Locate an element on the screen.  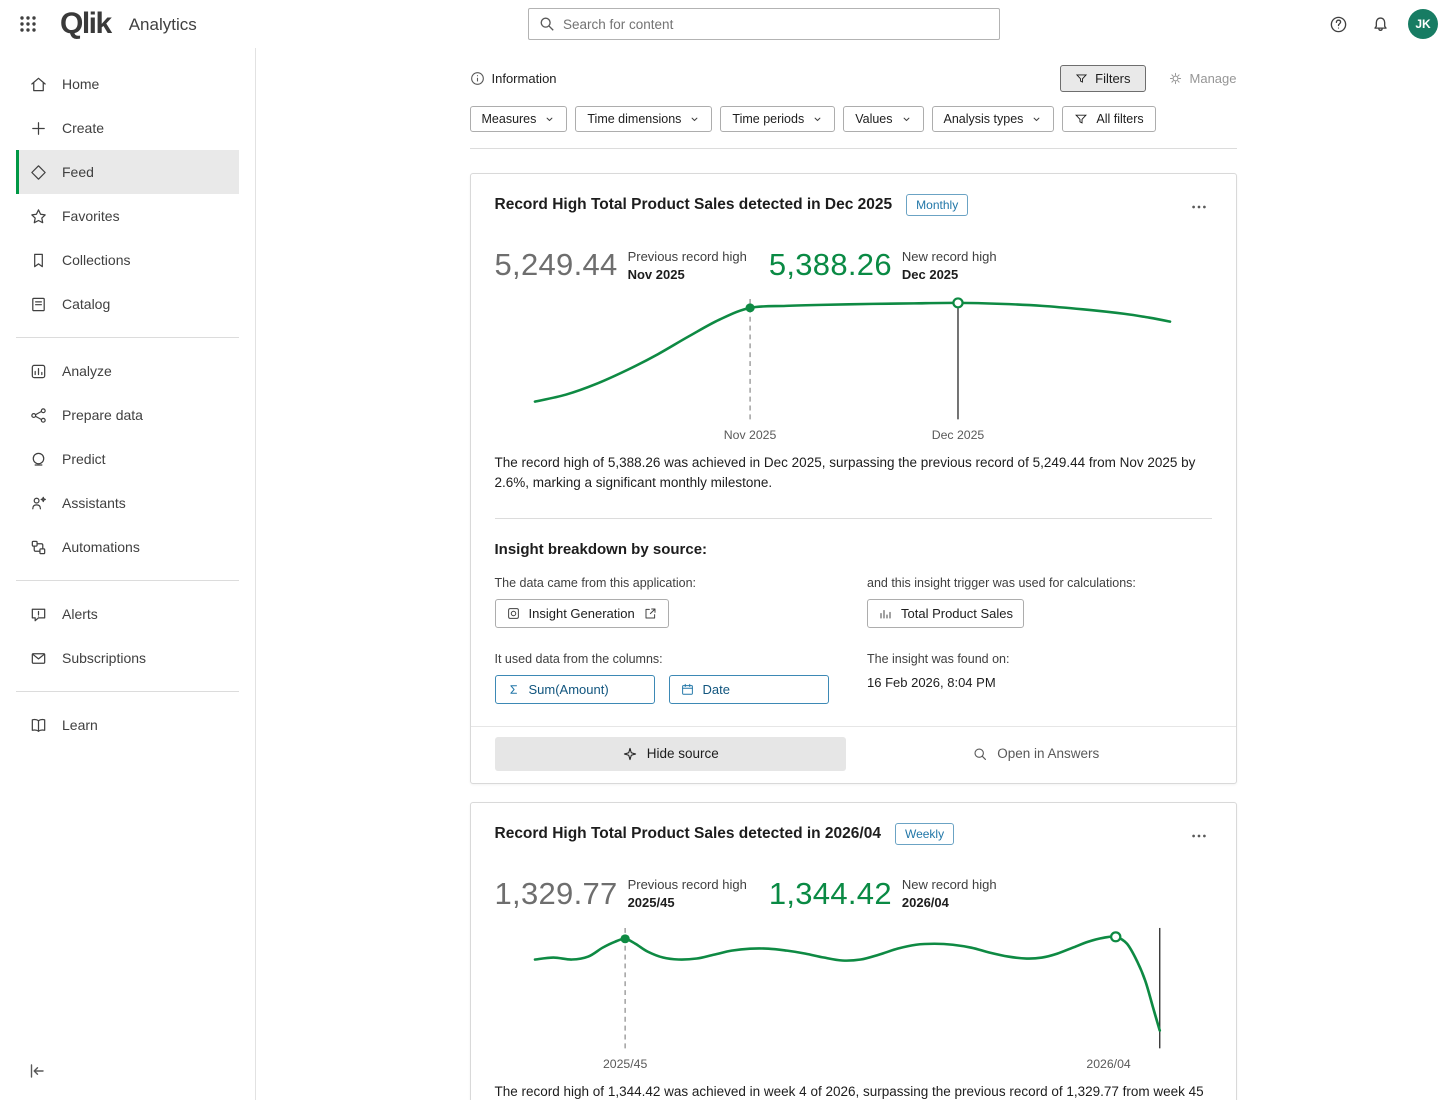
filter-chip-values: Values is located at coordinates (883, 119).